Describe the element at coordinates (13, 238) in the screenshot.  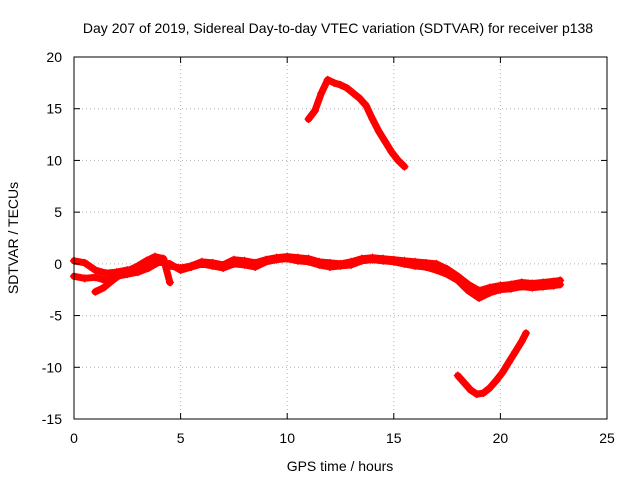
I see `y-axis-title: SDTVAR / TECUs` at that location.